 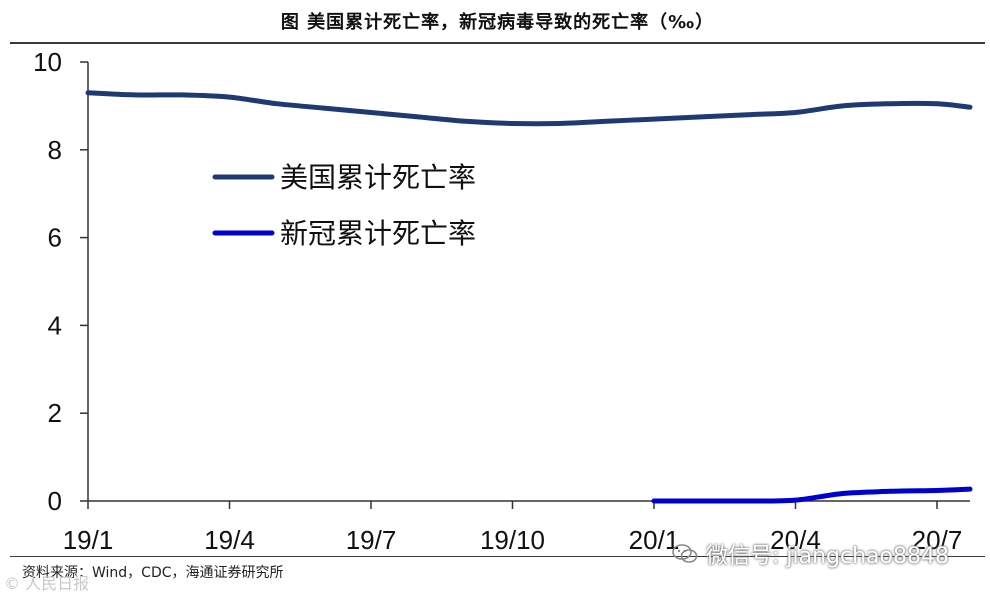 What do you see at coordinates (795, 540) in the screenshot?
I see `x-tick-label: 20/4` at bounding box center [795, 540].